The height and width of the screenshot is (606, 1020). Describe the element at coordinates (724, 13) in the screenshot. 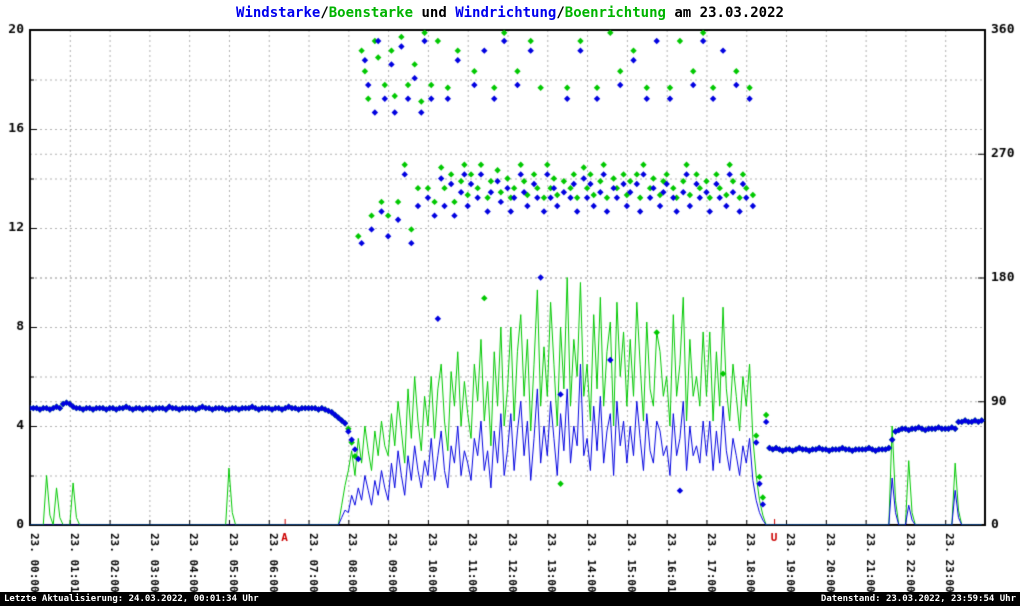

I see `title-part: am 23.03.2022` at that location.